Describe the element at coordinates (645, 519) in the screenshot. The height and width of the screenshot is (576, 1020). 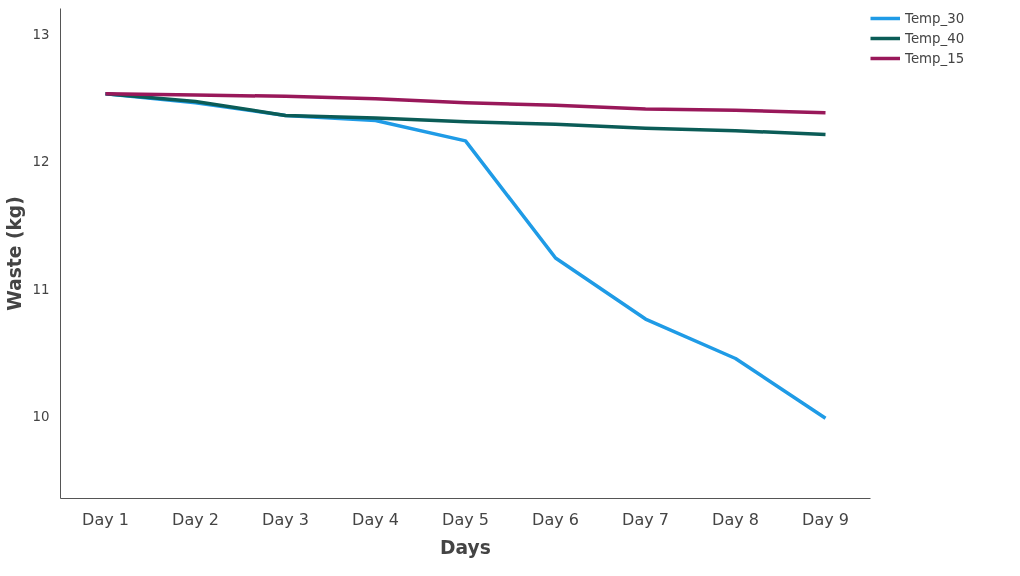
I see `x-tick-label: Day 7` at that location.